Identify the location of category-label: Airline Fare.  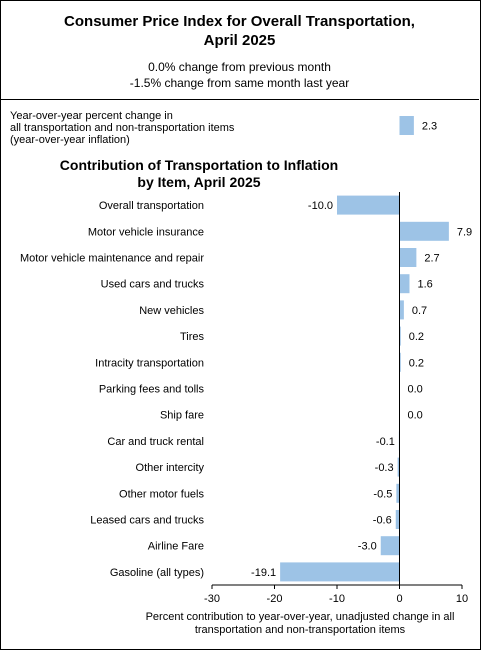
(176, 547).